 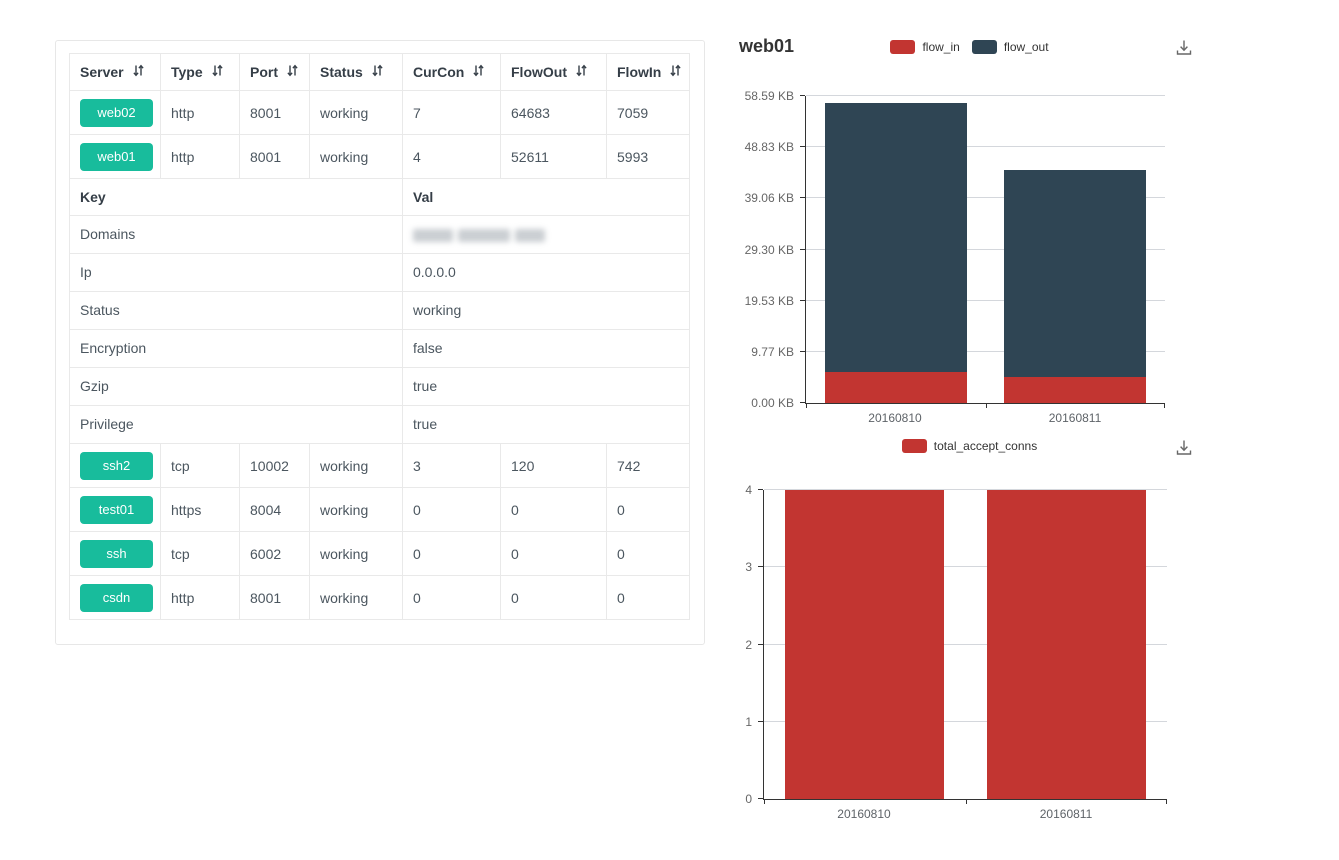 What do you see at coordinates (546, 272) in the screenshot?
I see `detail-value-cell: 0.0.0.0` at bounding box center [546, 272].